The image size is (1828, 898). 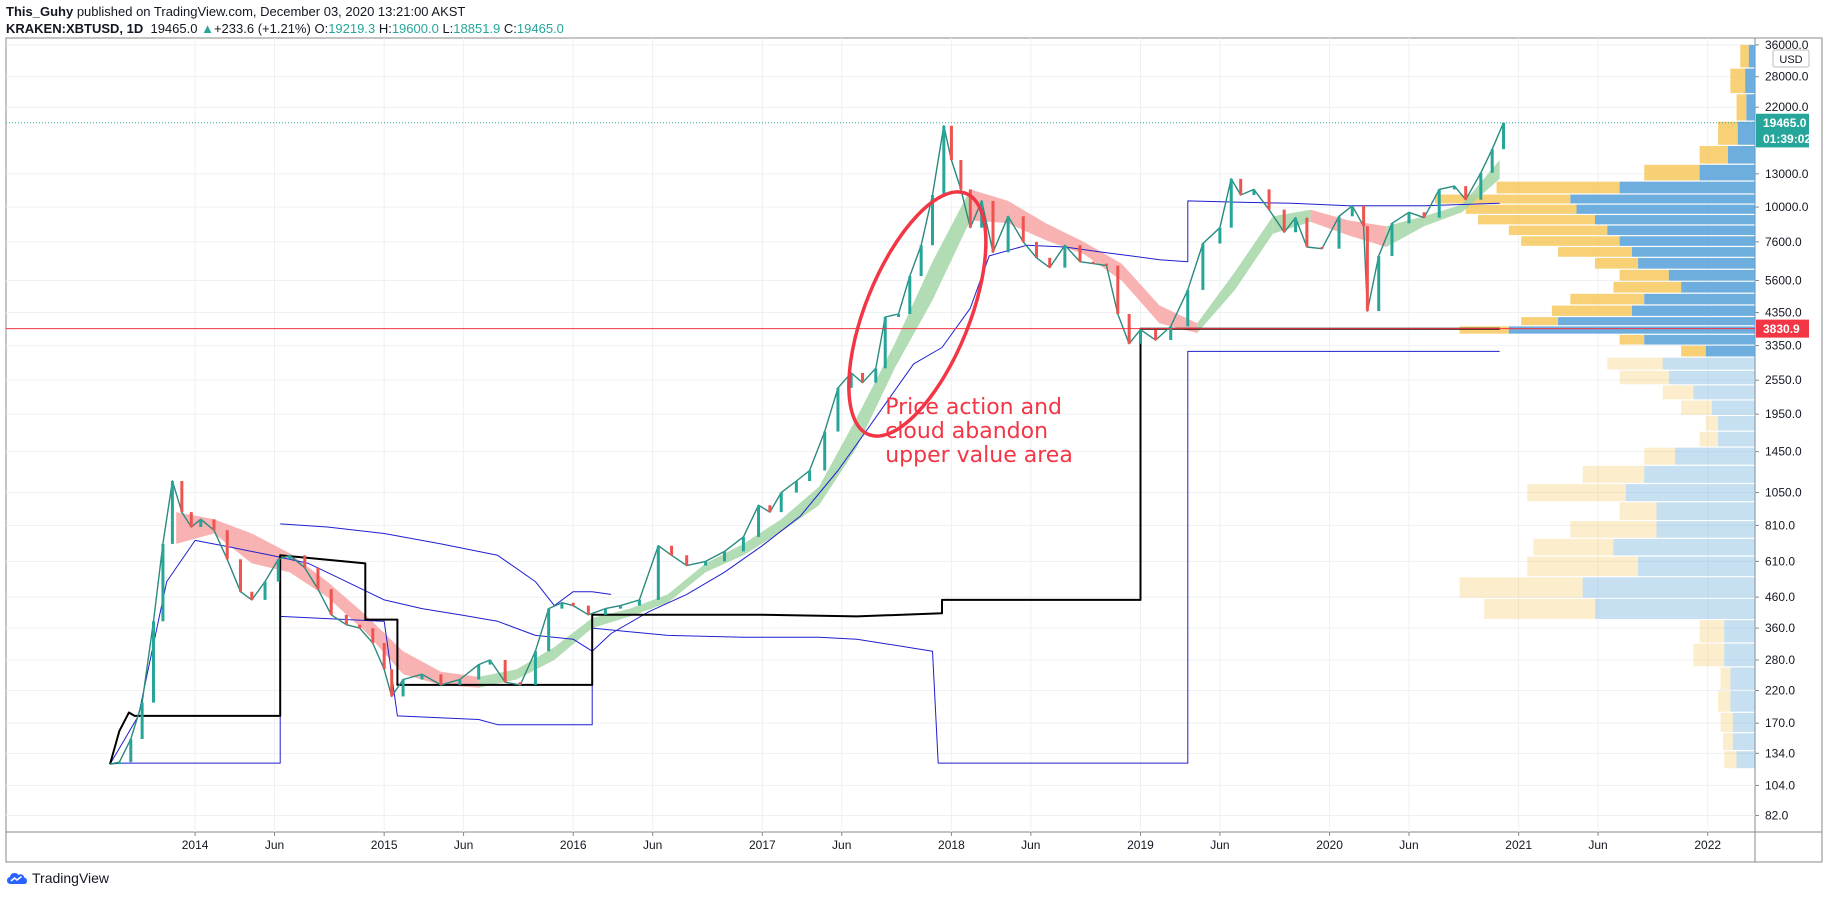 What do you see at coordinates (979, 455) in the screenshot?
I see `annotation-line: upper value area` at bounding box center [979, 455].